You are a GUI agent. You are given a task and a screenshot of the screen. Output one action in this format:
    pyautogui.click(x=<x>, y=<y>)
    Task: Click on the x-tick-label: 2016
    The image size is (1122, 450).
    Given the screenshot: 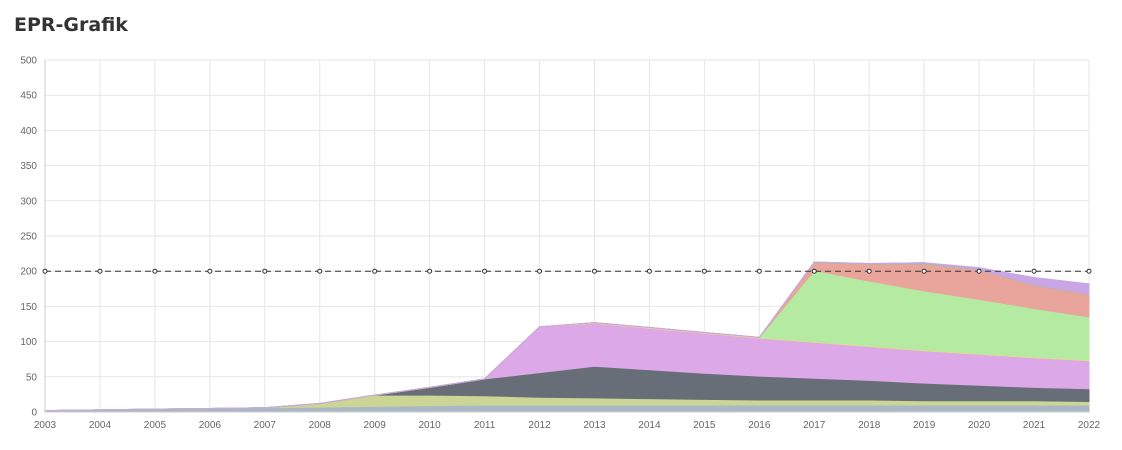 What is the action you would take?
    pyautogui.click(x=759, y=425)
    